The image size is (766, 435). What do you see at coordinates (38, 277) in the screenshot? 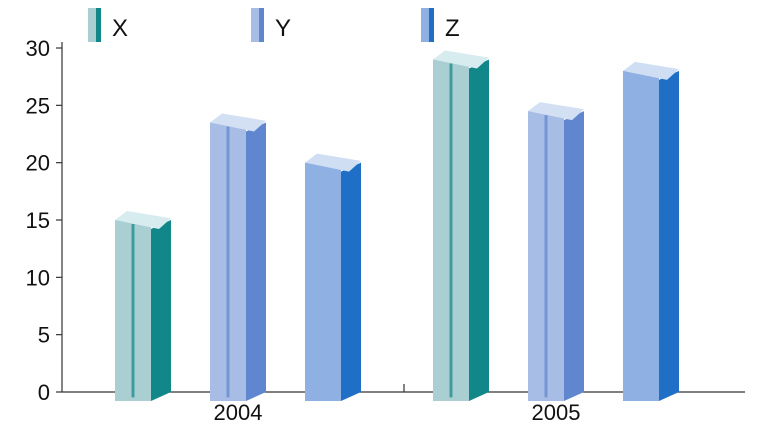
I see `y-tick-label: 10` at bounding box center [38, 277].